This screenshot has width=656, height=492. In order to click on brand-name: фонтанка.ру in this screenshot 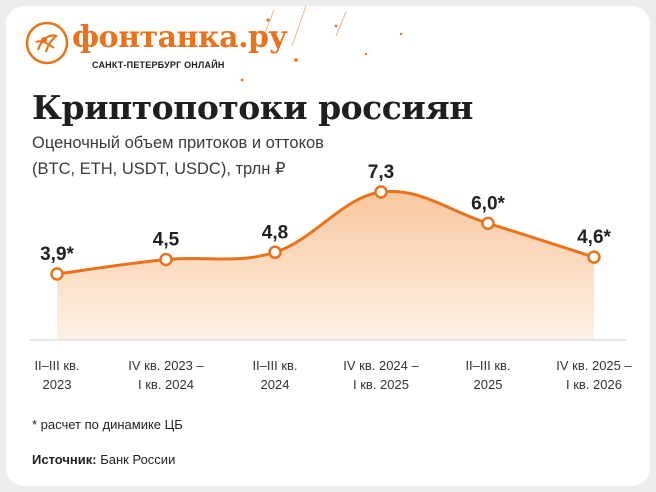, I will do `click(180, 37)`.